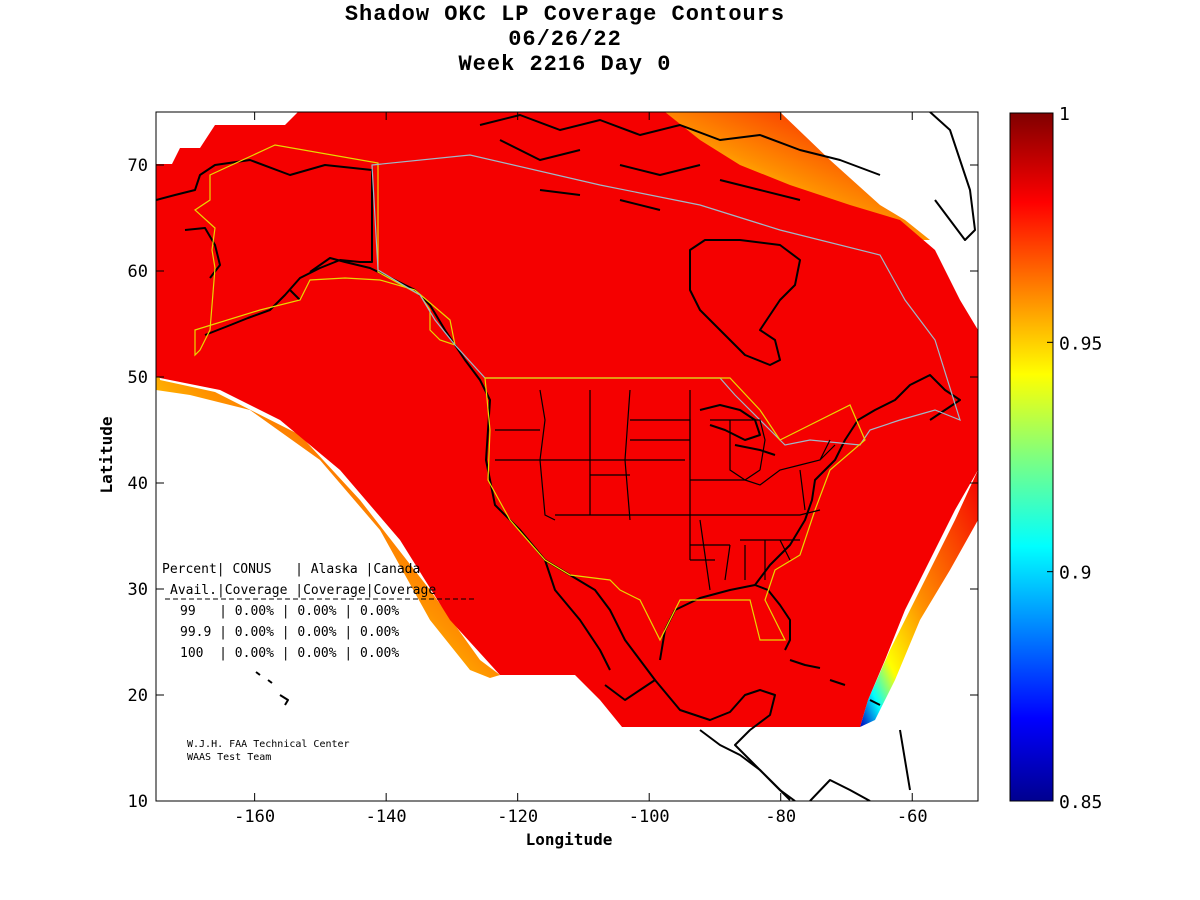 The height and width of the screenshot is (900, 1200). I want to click on coastline-great-lakes, so click(737, 430).